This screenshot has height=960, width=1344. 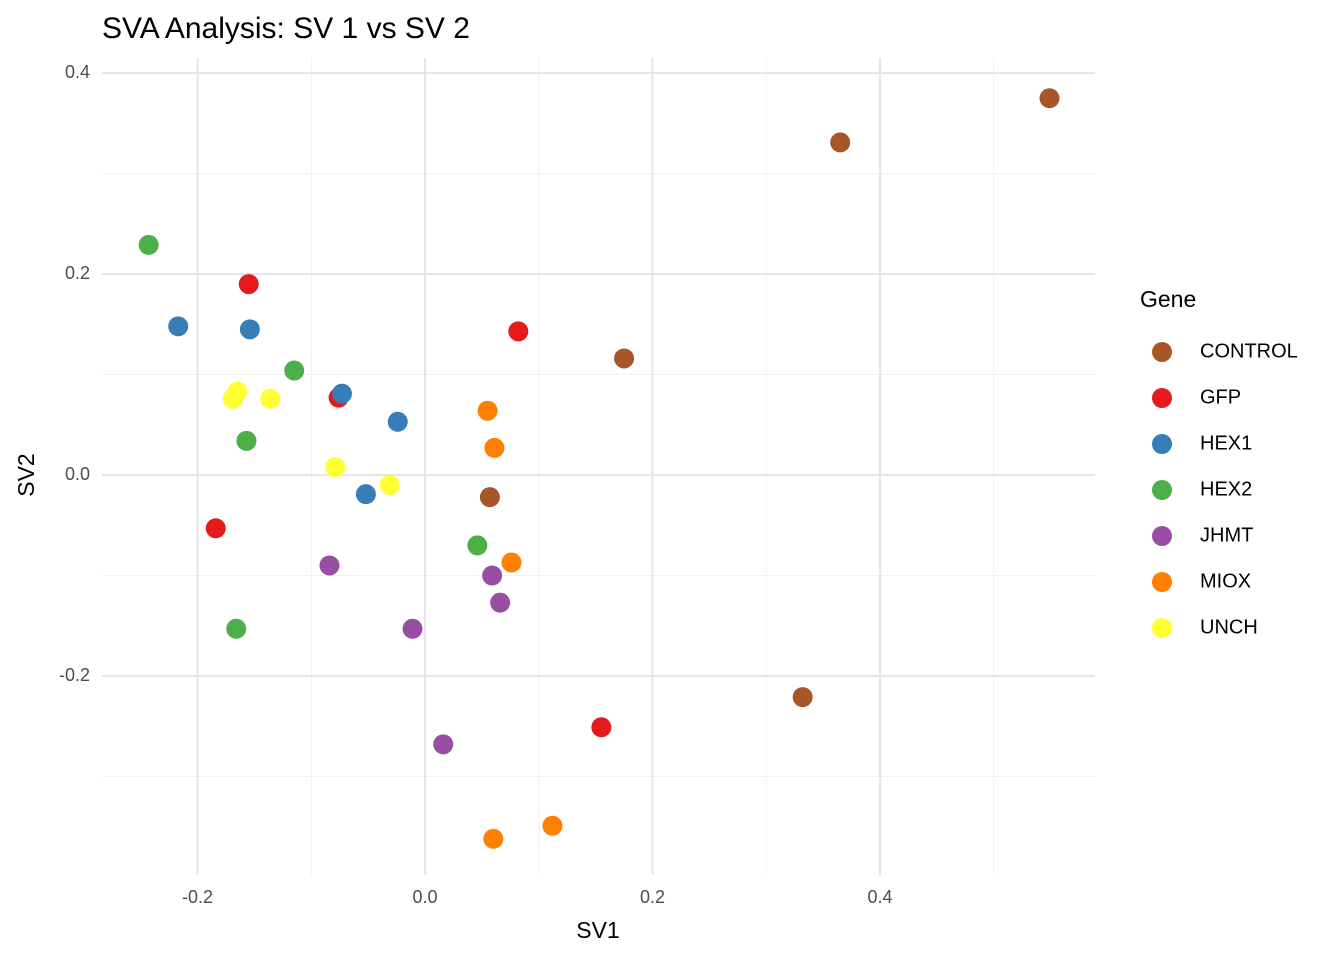 What do you see at coordinates (286, 28) in the screenshot?
I see `chart-title: SVA Analysis: SV 1 vs SV 2` at bounding box center [286, 28].